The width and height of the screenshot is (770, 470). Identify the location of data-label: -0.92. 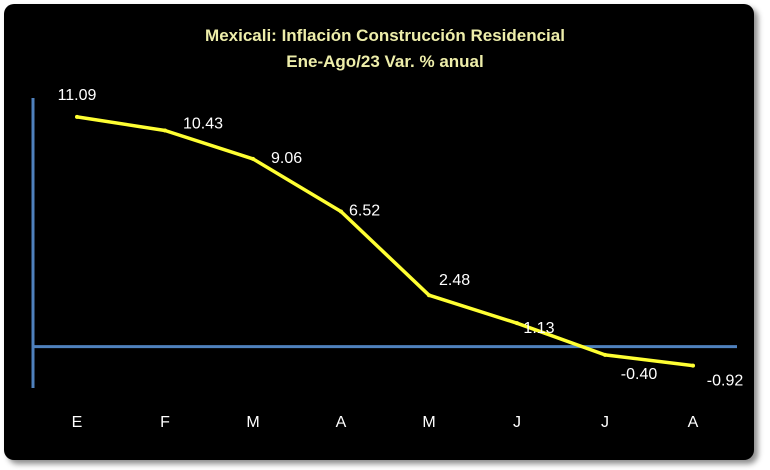
(725, 381).